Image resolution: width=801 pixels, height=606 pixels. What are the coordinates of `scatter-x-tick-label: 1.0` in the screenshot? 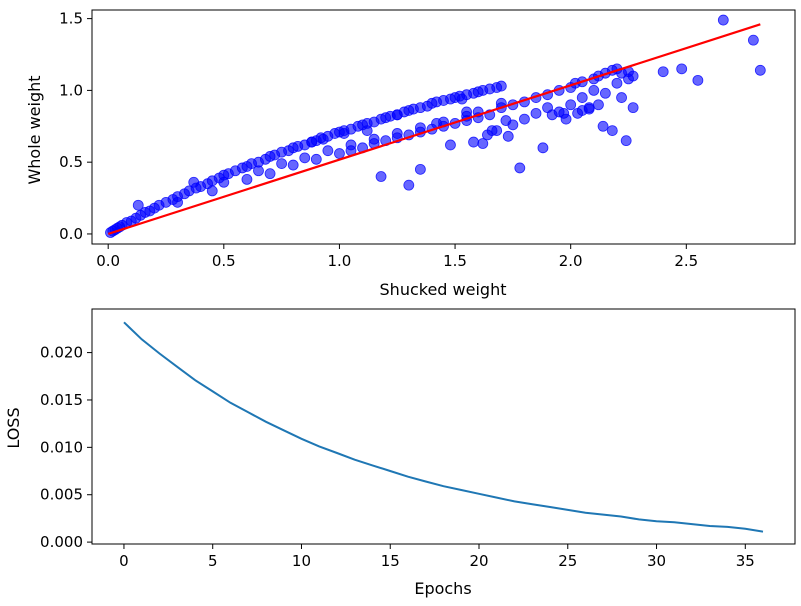 It's located at (340, 261).